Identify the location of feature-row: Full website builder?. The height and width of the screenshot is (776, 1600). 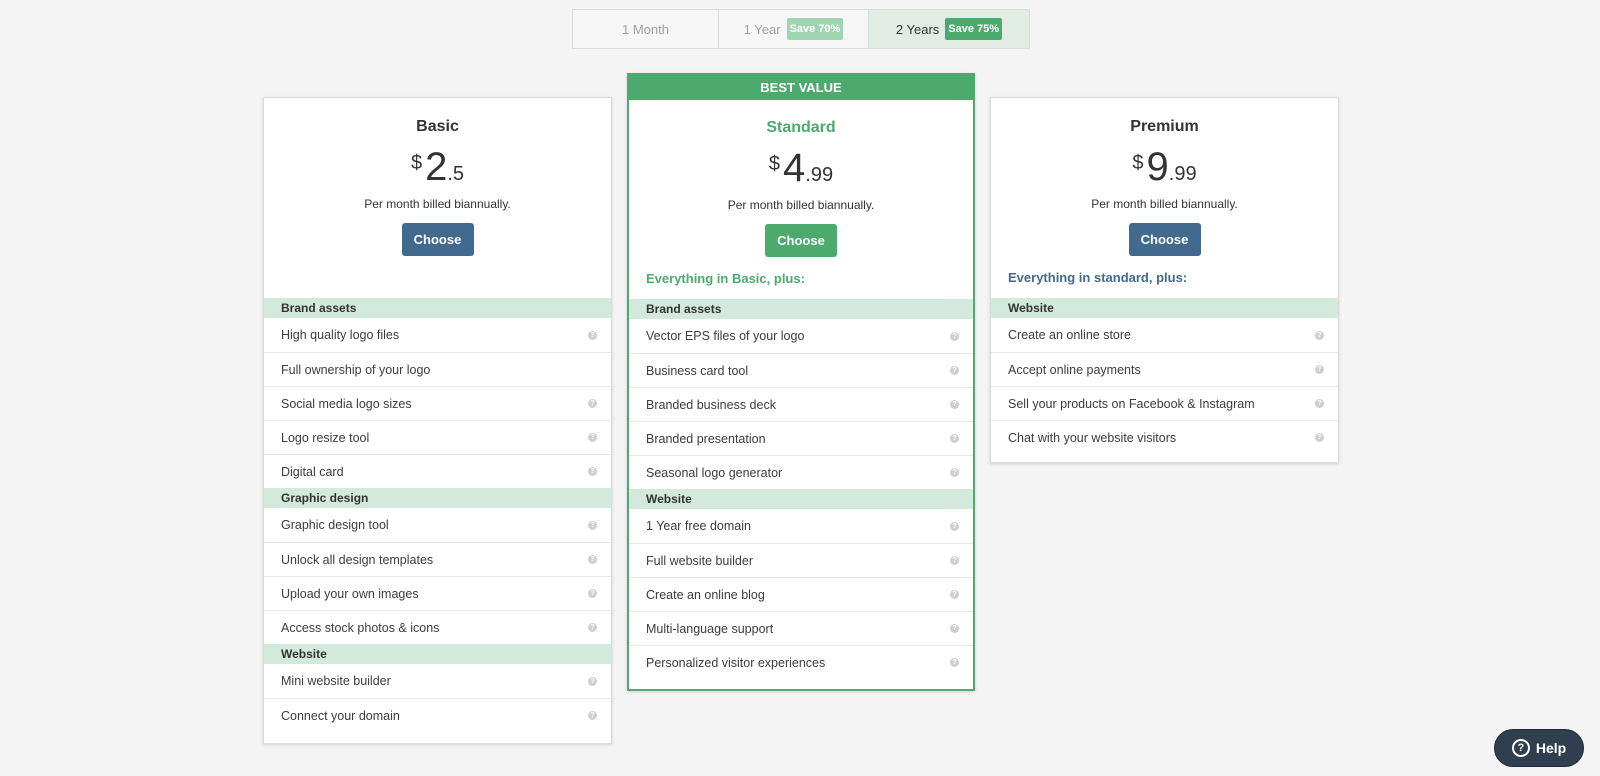
(801, 560).